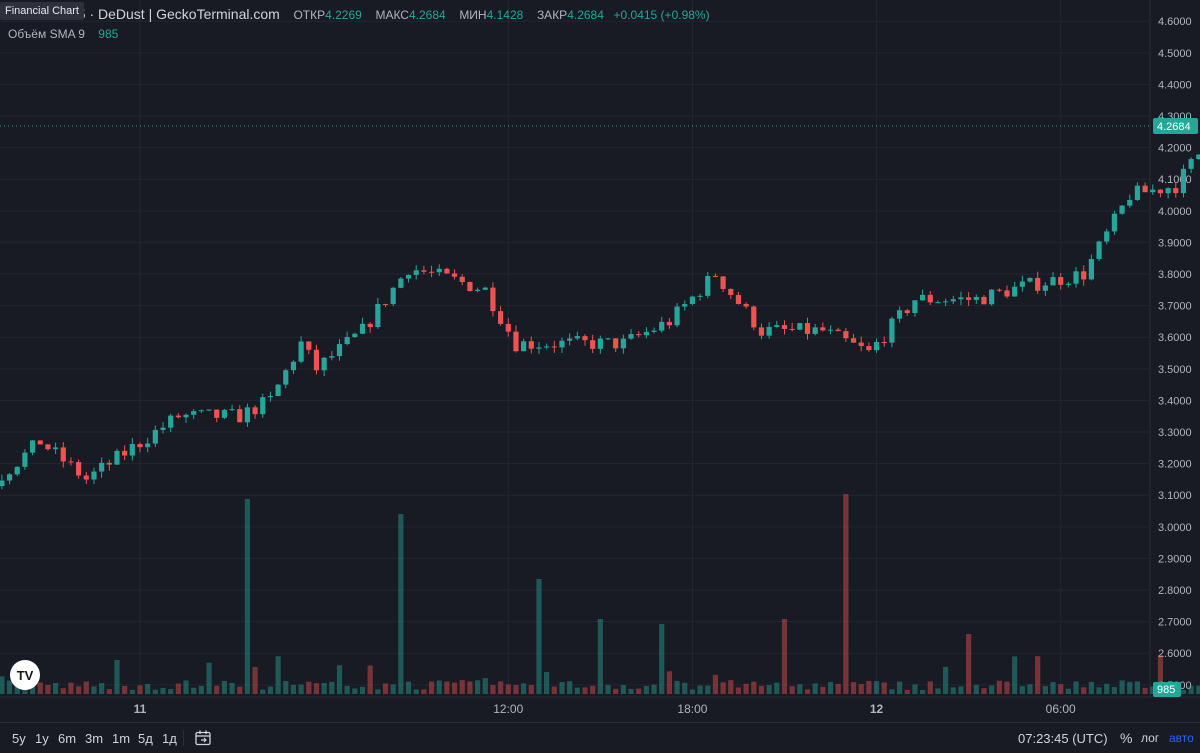 The width and height of the screenshot is (1200, 753). Describe the element at coordinates (19, 738) in the screenshot. I see `range-5y-button: 5y` at that location.